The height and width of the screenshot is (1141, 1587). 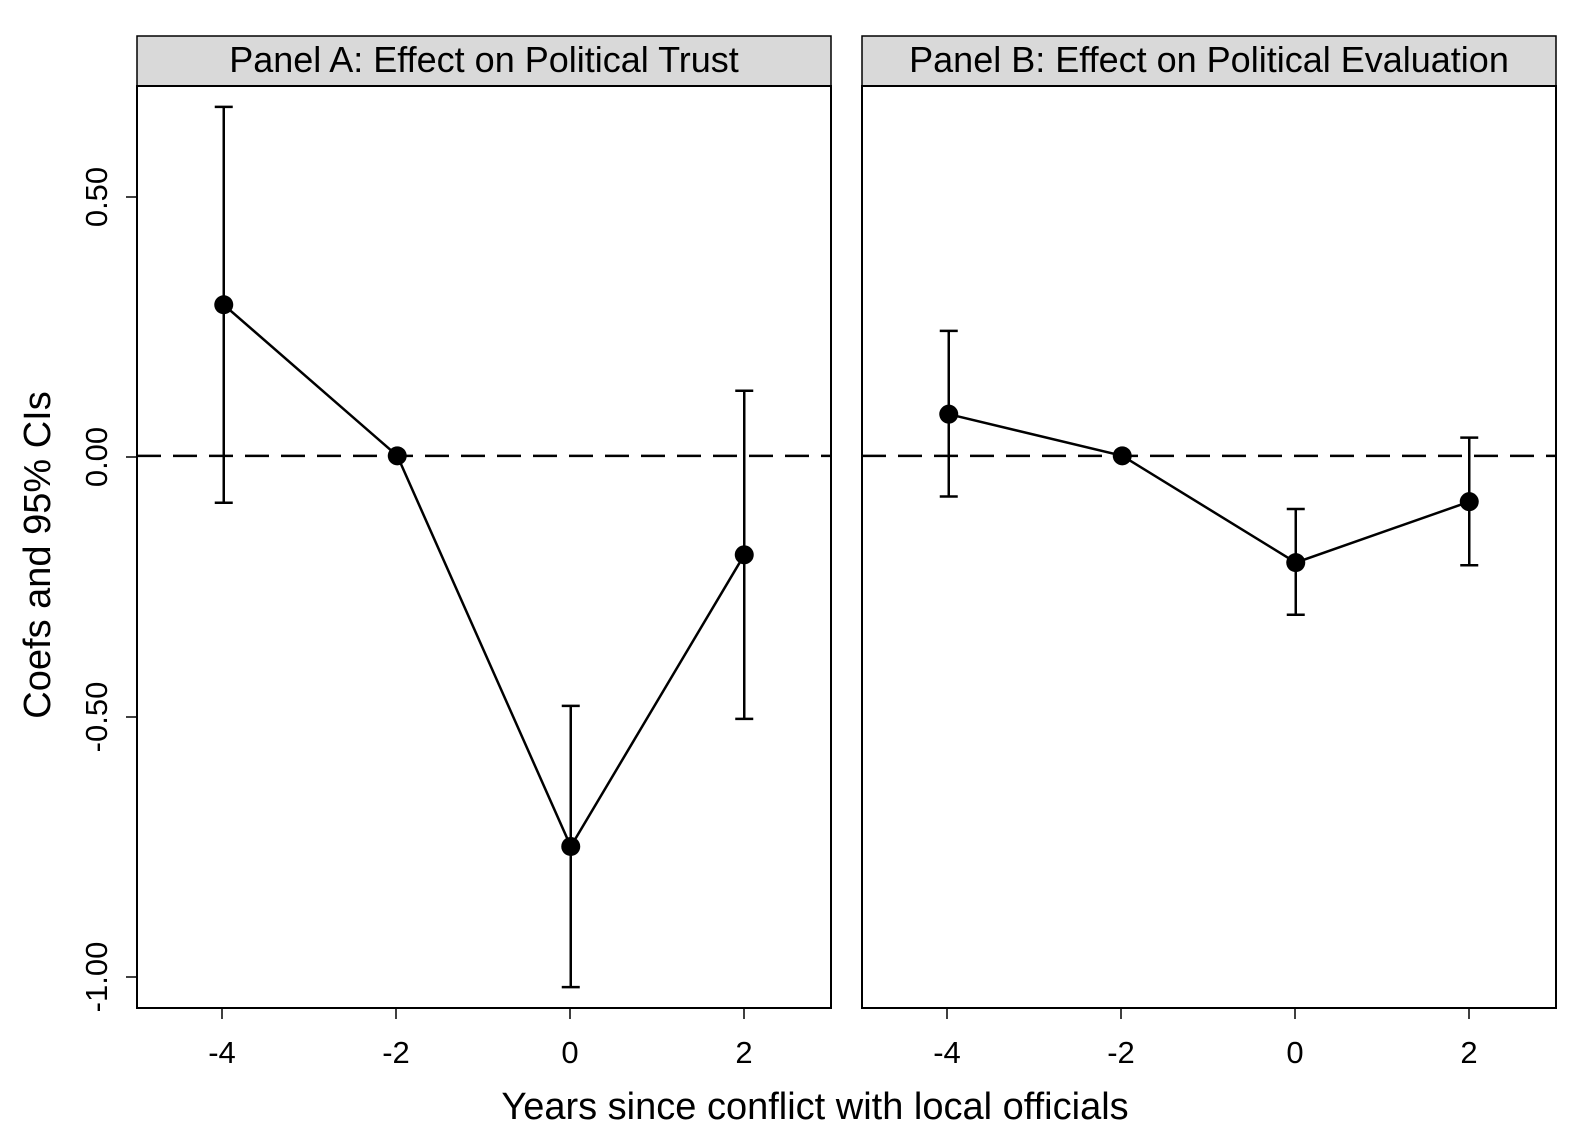 What do you see at coordinates (38, 554) in the screenshot?
I see `y-axis-title: Coefs and 95% CIs` at bounding box center [38, 554].